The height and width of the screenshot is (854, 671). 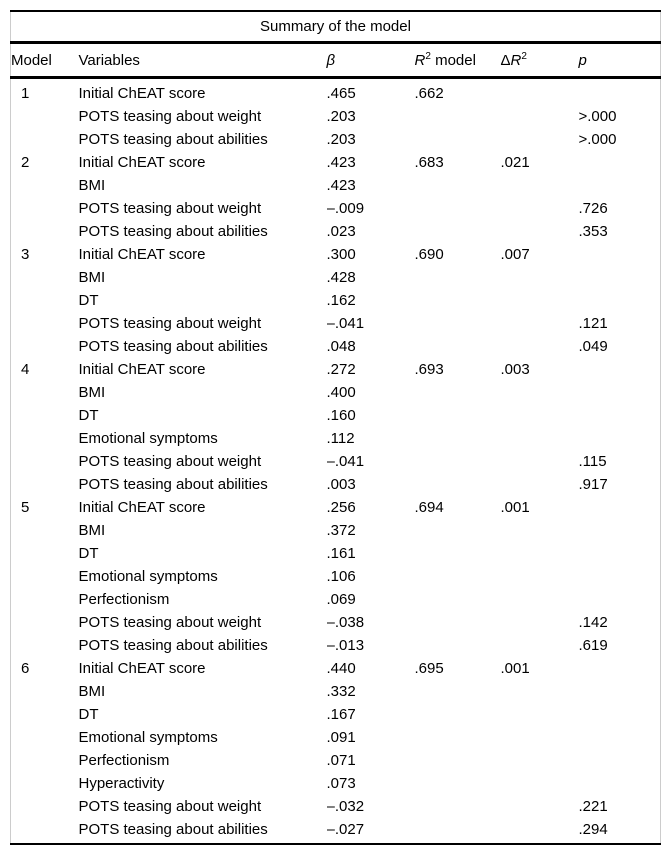 I want to click on table-row: DT .161, so click(x=336, y=553).